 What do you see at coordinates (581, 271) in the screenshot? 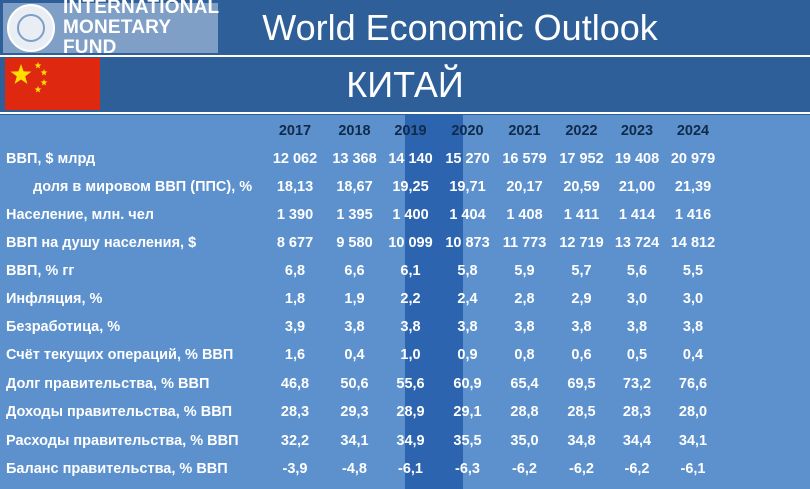
I see `value-cell: 5,7` at bounding box center [581, 271].